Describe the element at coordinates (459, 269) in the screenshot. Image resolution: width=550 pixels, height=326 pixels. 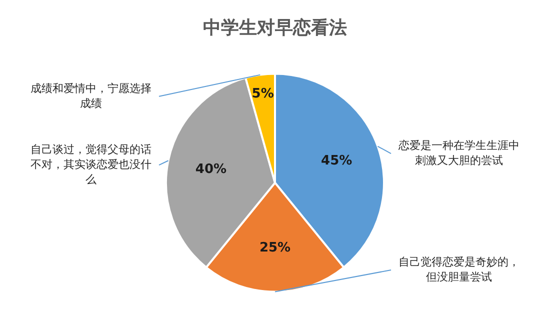
I see `slice-label: 自己觉得恋爱是奇妙的，但没胆量尝试` at that location.